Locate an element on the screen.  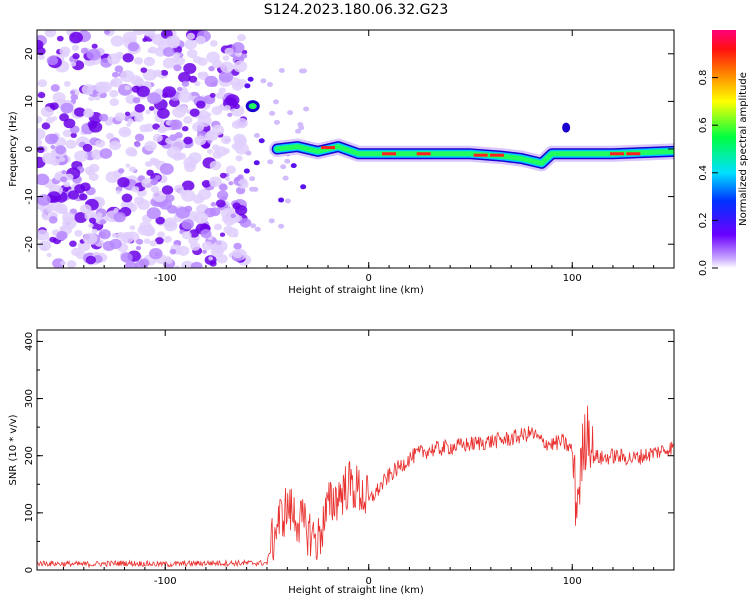
y-tick-label: -20 is located at coordinates (29, 244).